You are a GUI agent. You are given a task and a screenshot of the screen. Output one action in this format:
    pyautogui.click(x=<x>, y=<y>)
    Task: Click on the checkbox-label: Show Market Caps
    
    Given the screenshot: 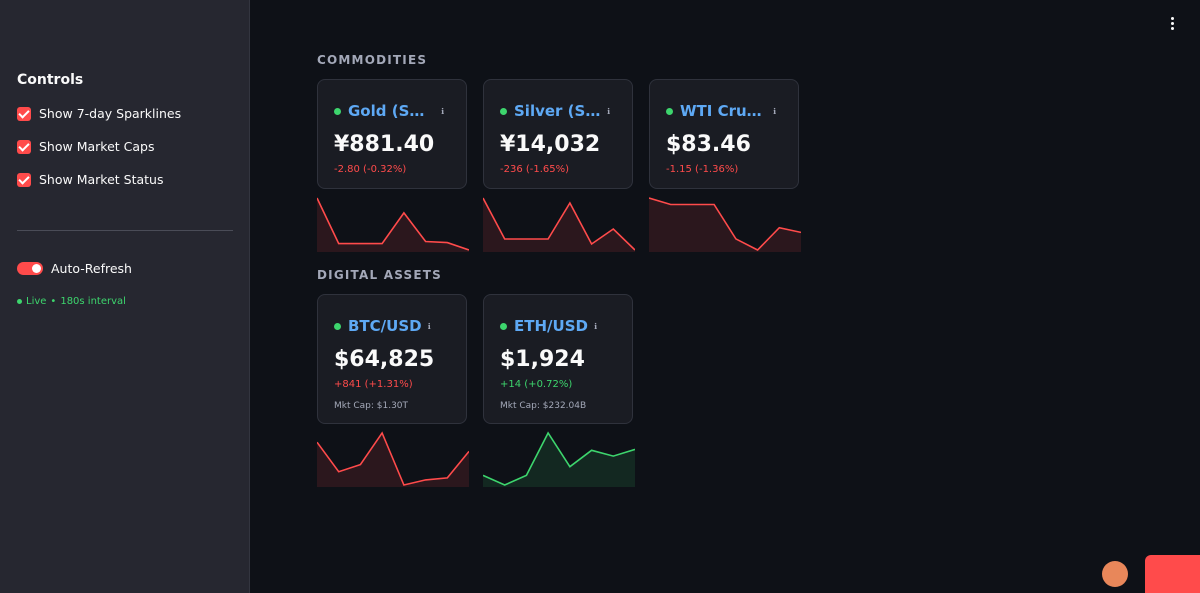 What is the action you would take?
    pyautogui.click(x=97, y=146)
    